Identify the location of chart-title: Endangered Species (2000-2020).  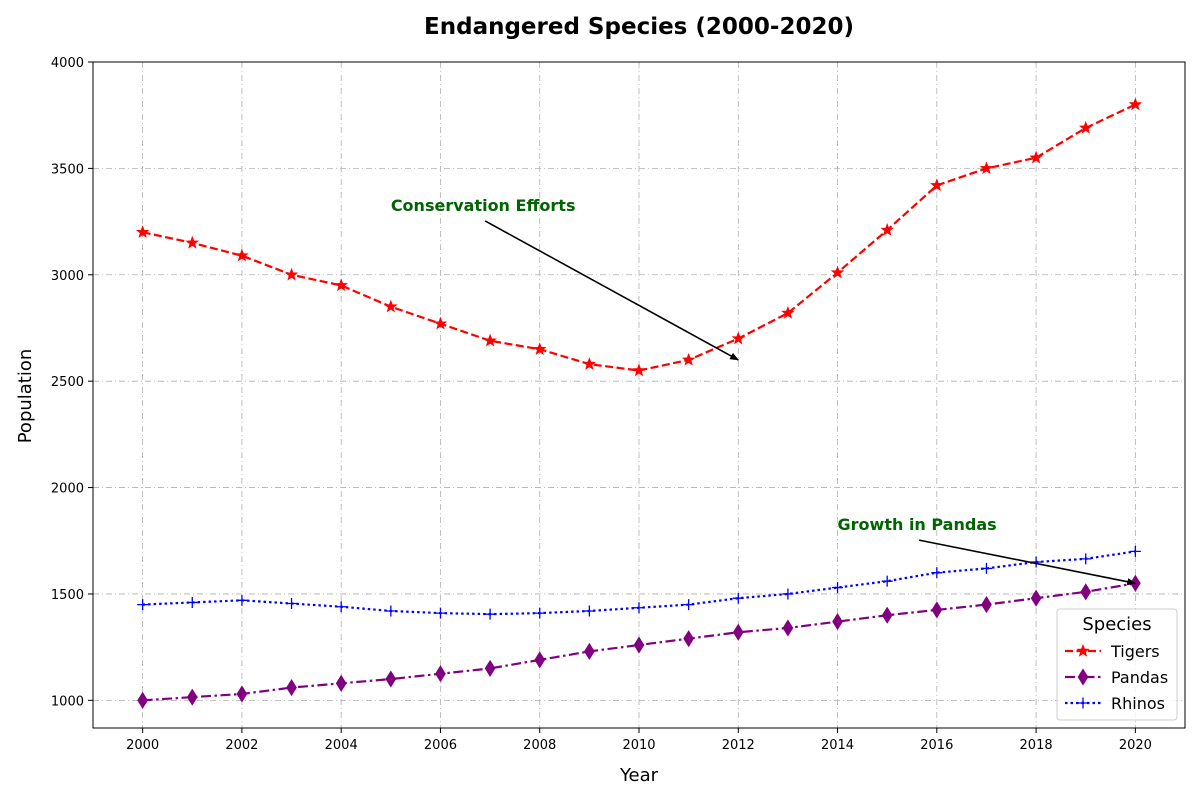
(639, 27).